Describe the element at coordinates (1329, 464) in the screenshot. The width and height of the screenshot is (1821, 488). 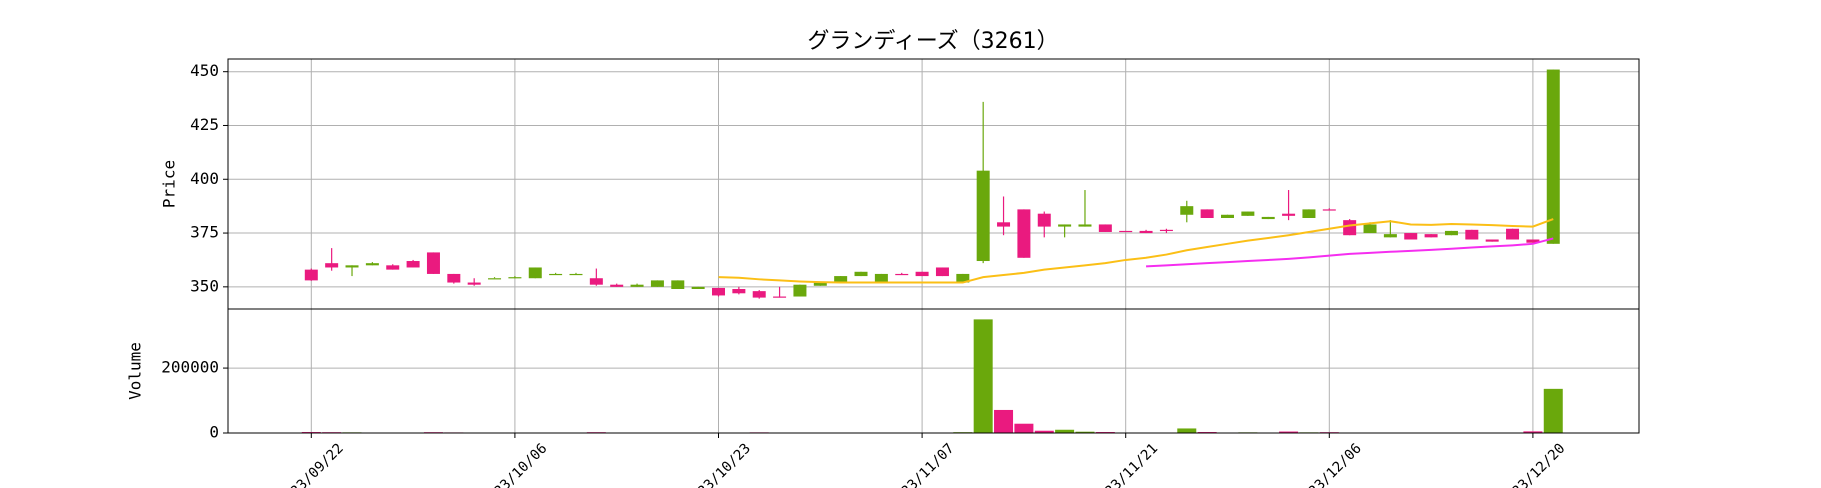
I see `x-tick-label: 2023/12/06` at that location.